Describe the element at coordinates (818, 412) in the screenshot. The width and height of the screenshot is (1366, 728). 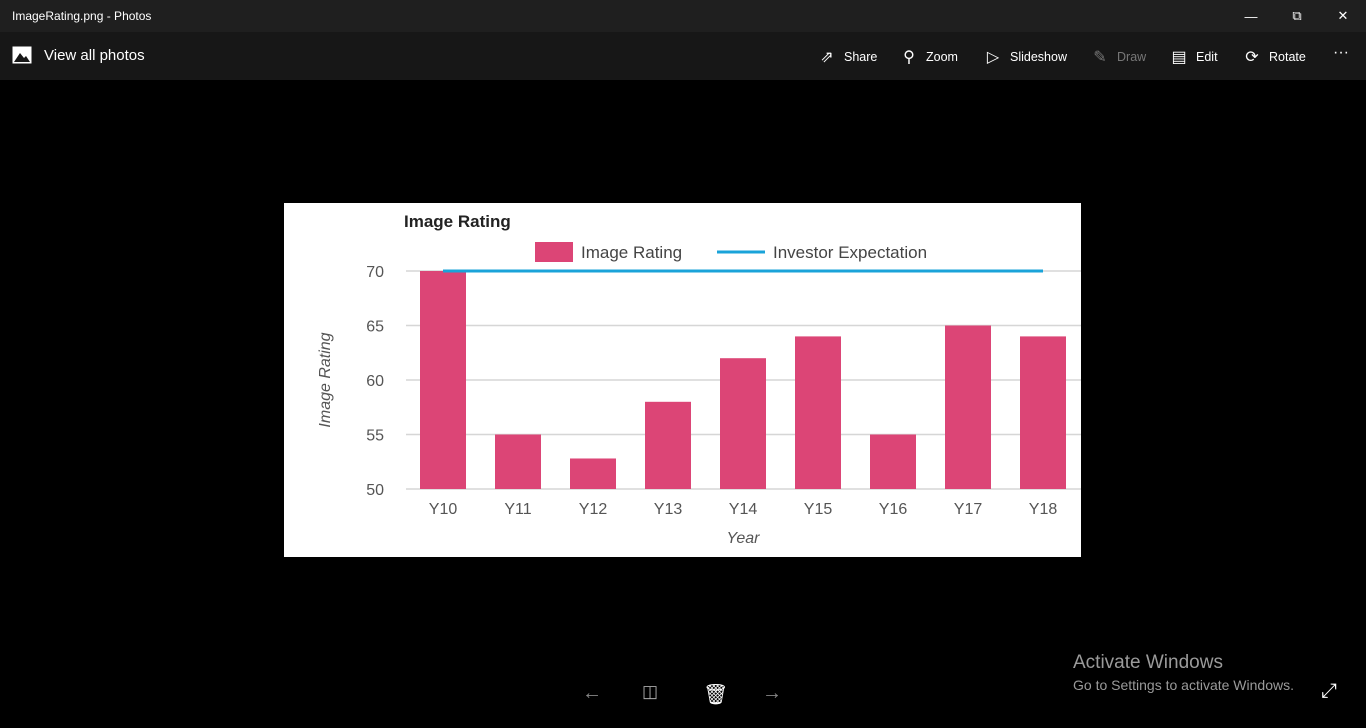
I see `bar-y15` at that location.